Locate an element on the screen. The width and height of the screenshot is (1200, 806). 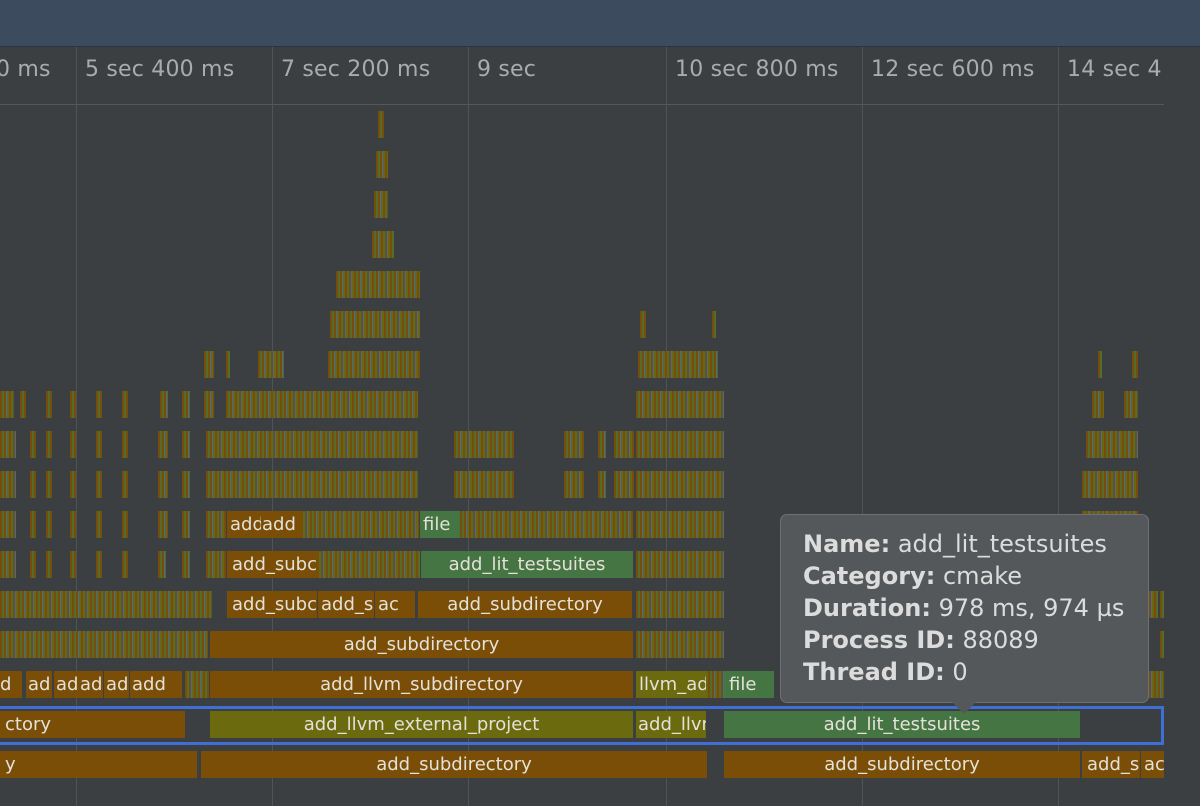
flame-bar: llvm_ad is located at coordinates (671, 684).